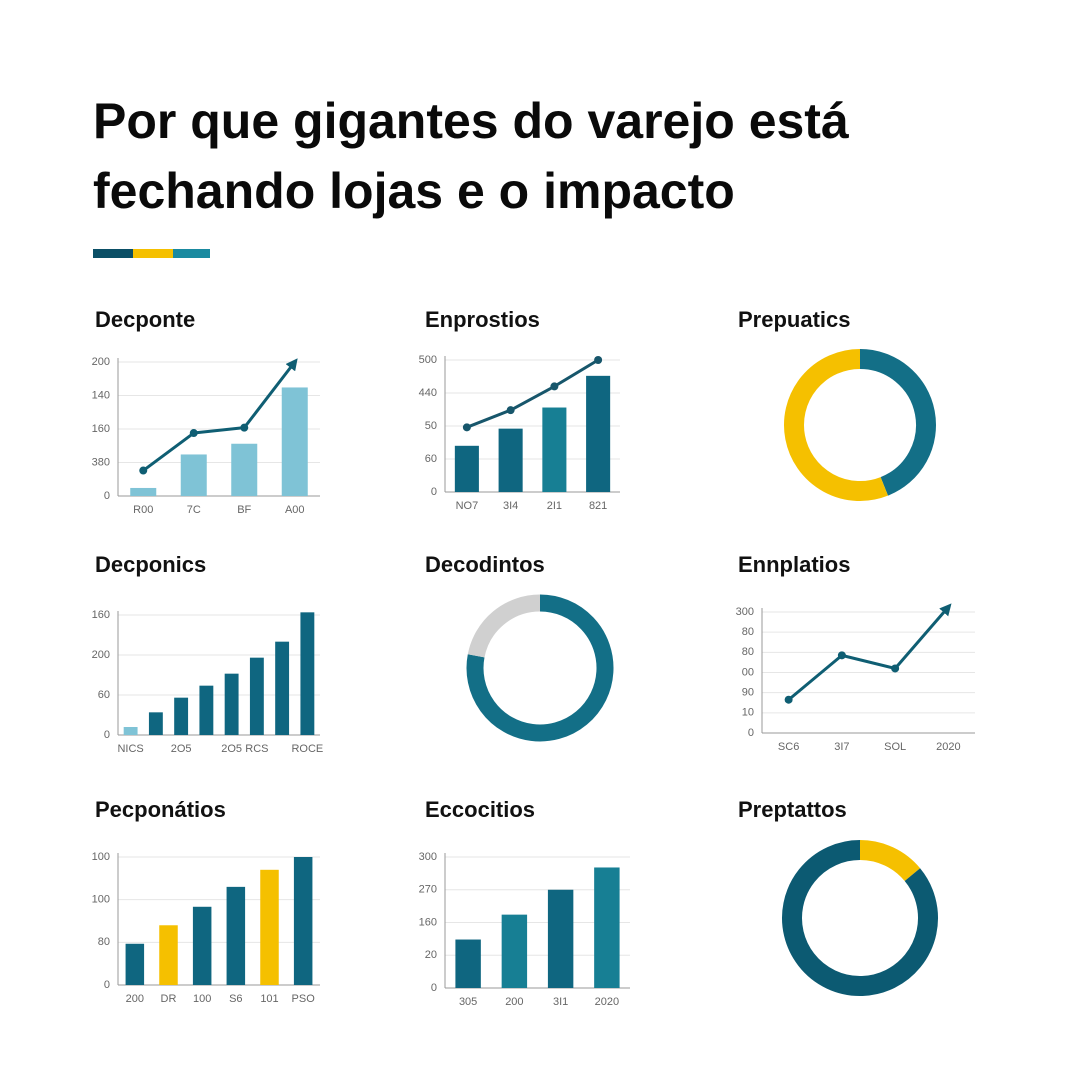 The image size is (1080, 1080). I want to click on x-tick-label: A00, so click(295, 510).